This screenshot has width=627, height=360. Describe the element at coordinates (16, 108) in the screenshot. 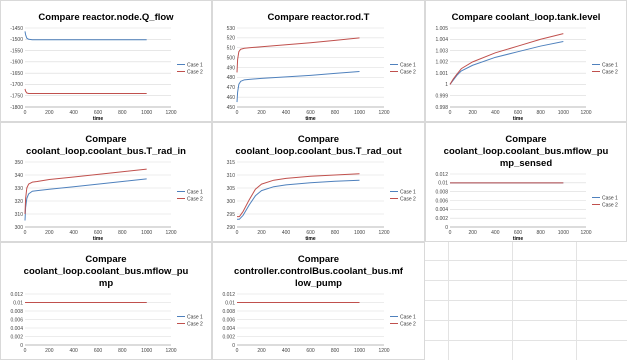

I see `y-tick-label: -1800` at that location.